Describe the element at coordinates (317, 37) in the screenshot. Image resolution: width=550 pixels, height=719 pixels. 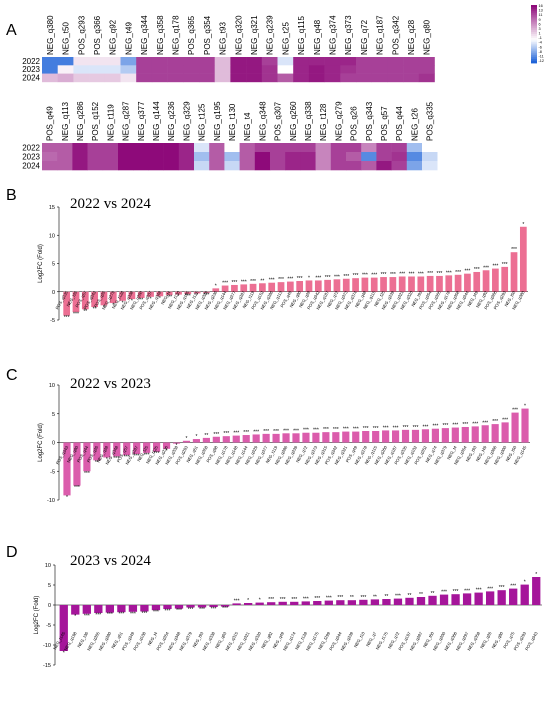
I see `heatmap-column-label: NEG_q48` at that location.